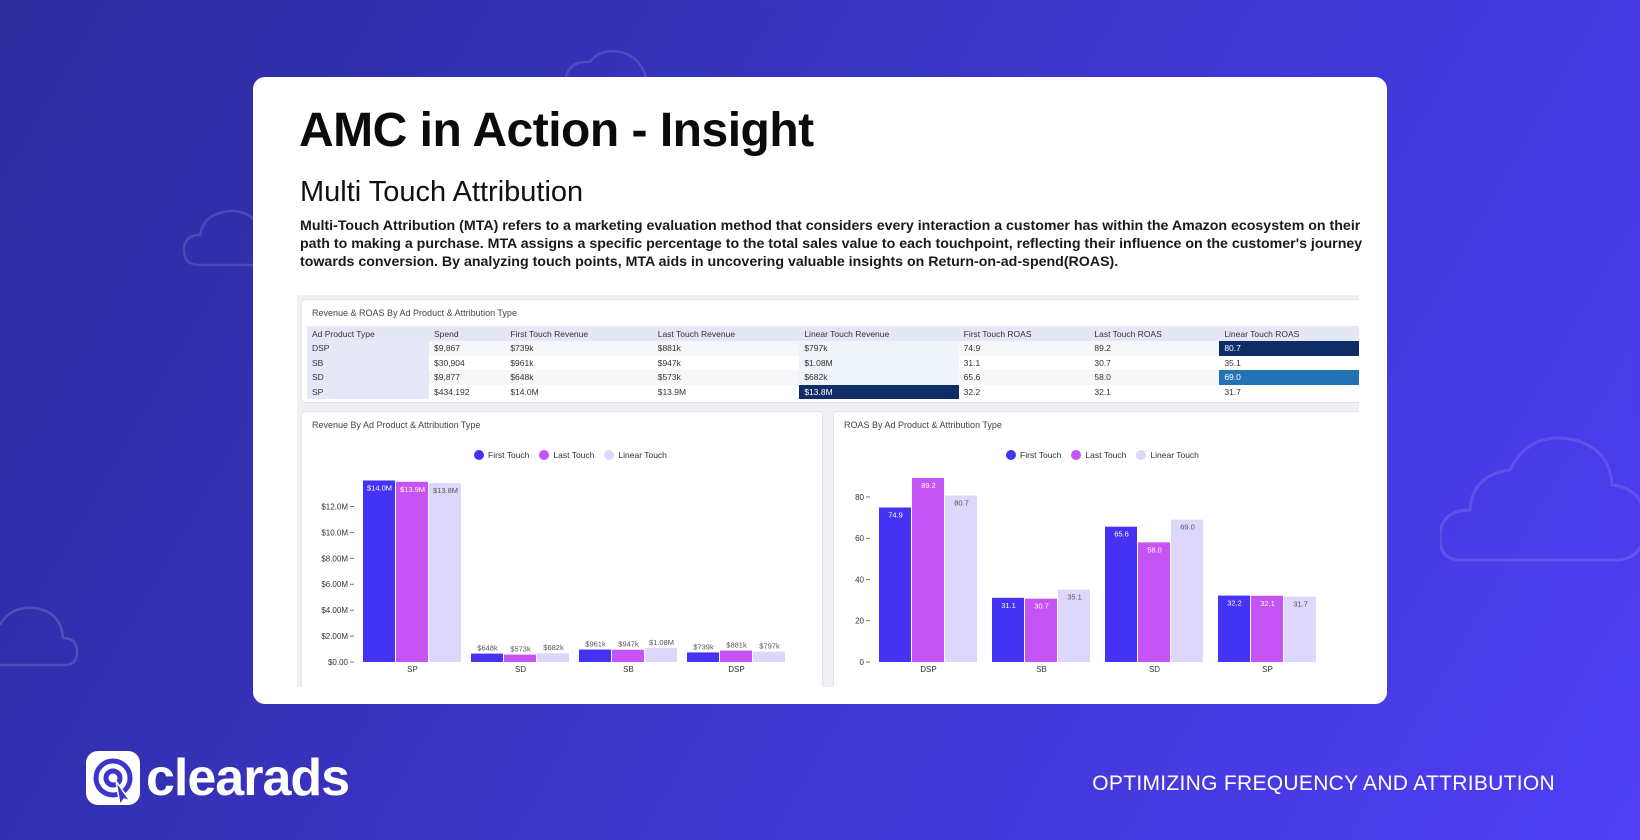 This screenshot has width=1640, height=840. What do you see at coordinates (467, 377) in the screenshot?
I see `table-cell: $9,877` at bounding box center [467, 377].